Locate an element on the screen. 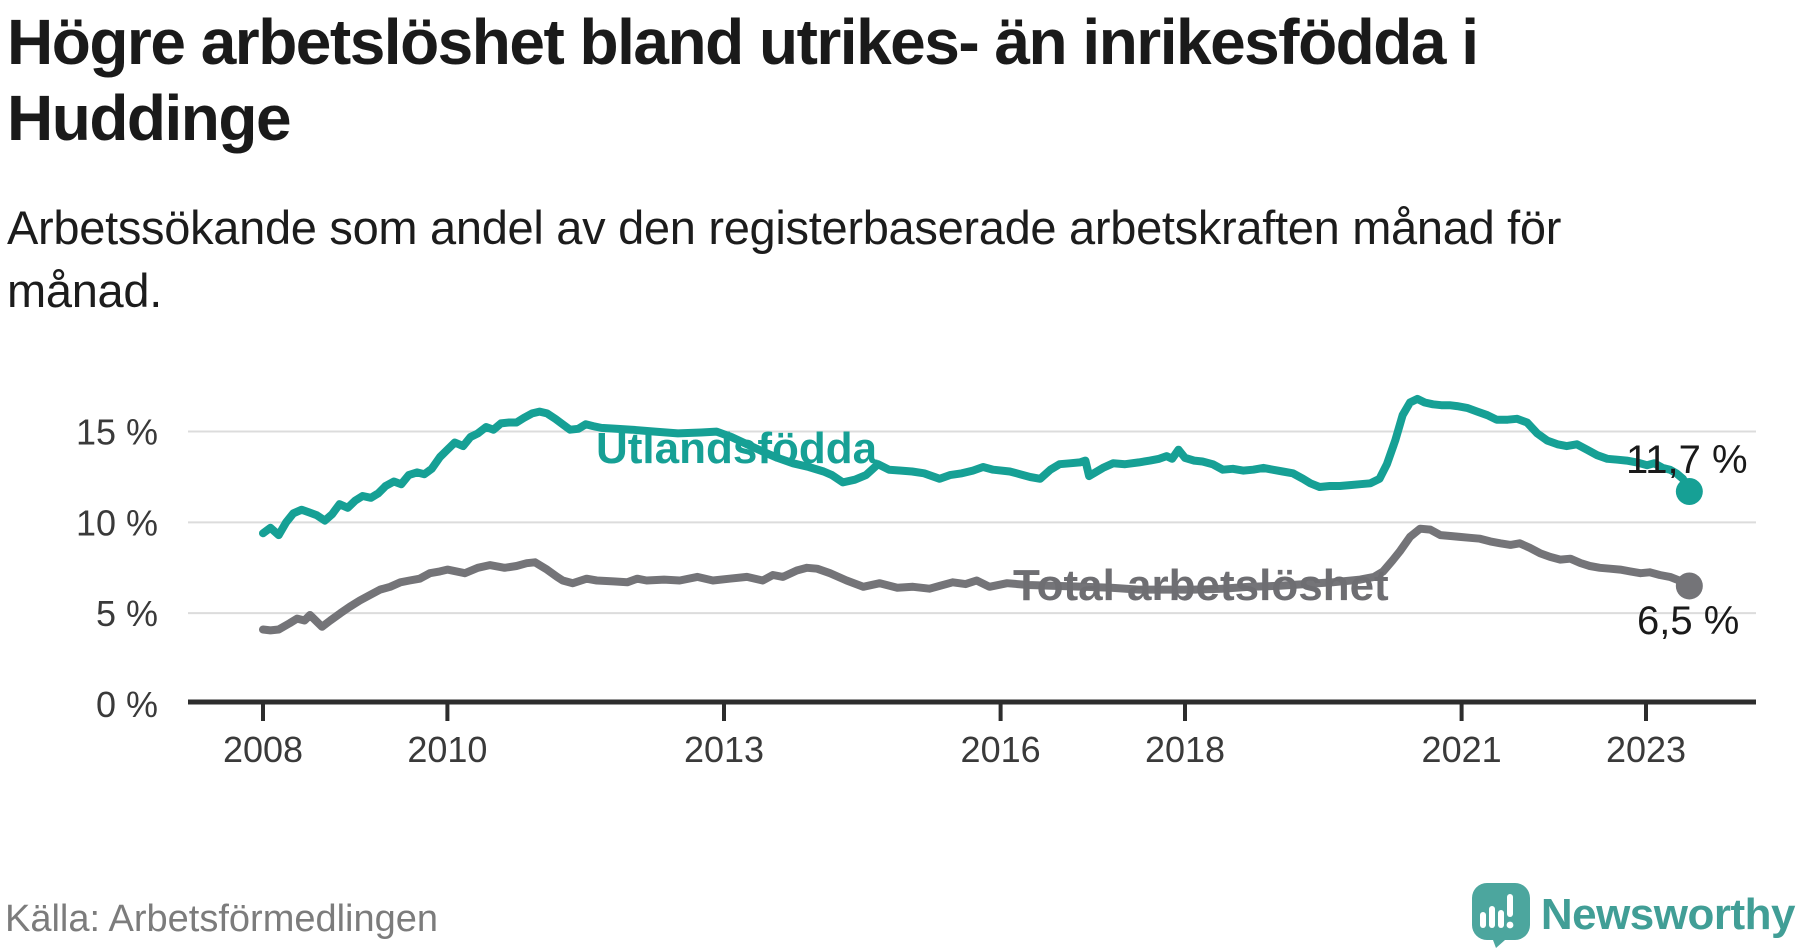 The width and height of the screenshot is (1800, 948). newsworthy-logo-text: Newsworthy is located at coordinates (1668, 914).